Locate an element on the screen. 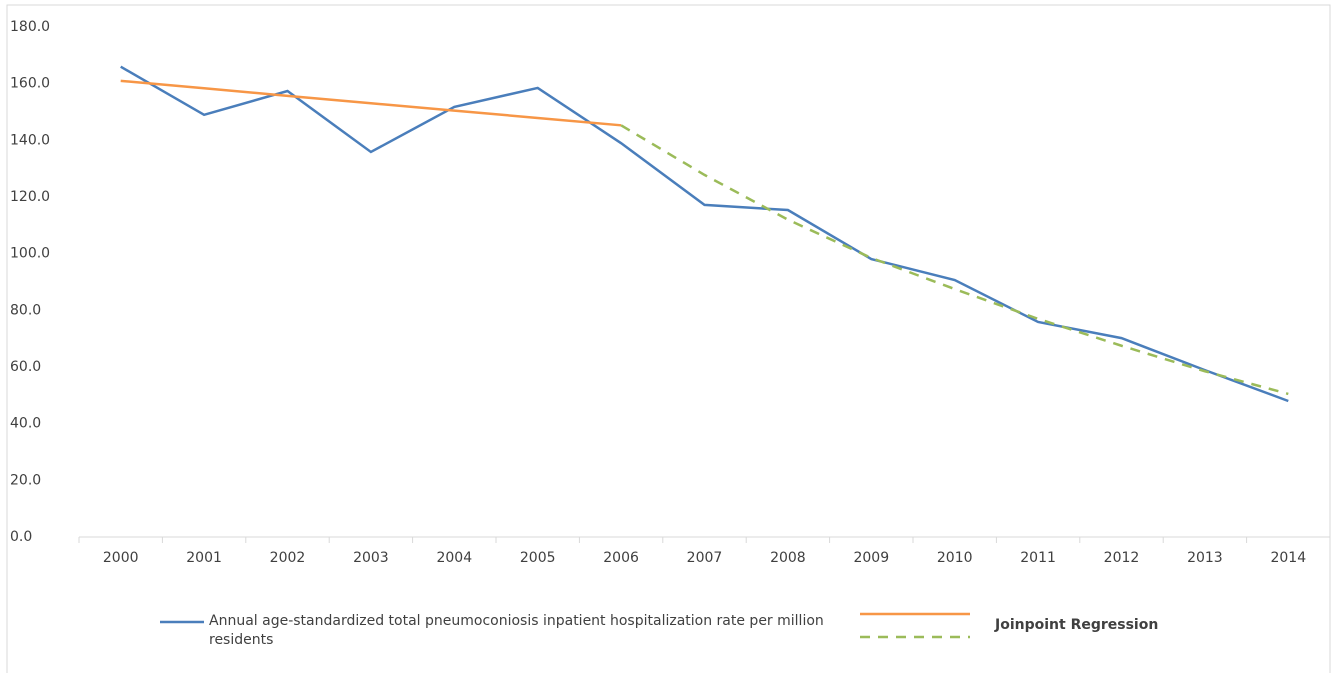 This screenshot has height=673, width=1336. x-tick-label: 2001 is located at coordinates (204, 558).